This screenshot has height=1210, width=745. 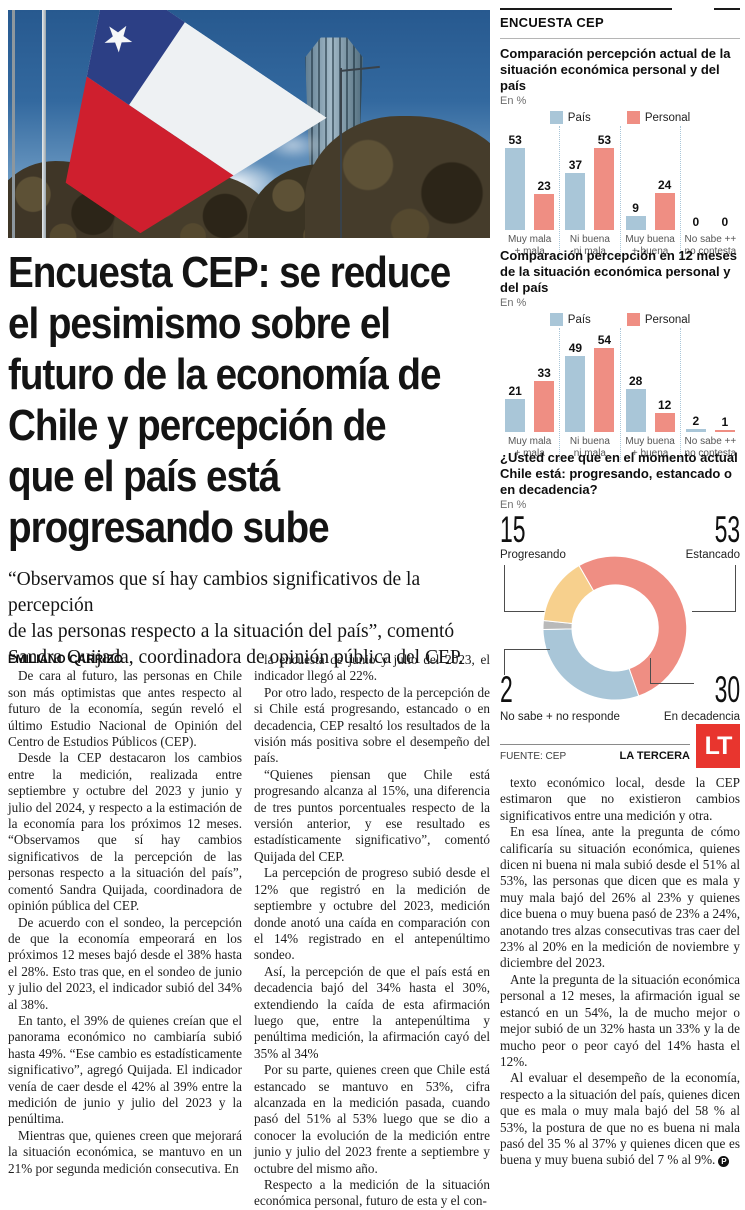 I want to click on legend-label: Personal, so click(x=667, y=319).